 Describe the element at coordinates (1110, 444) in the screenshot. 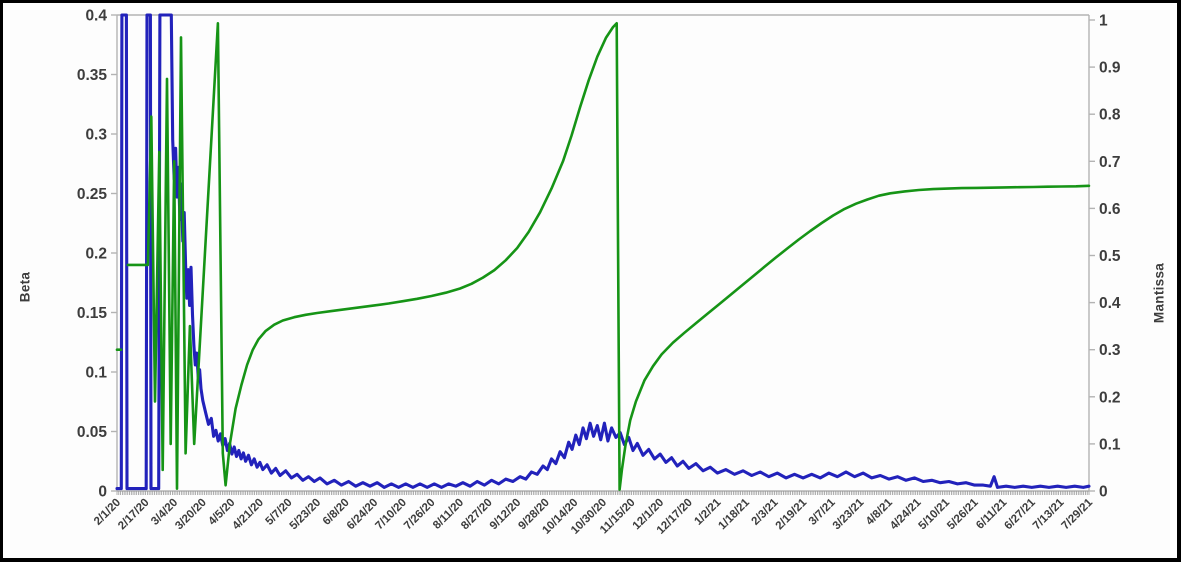

I see `right-axis-tick-label: 0.1` at that location.